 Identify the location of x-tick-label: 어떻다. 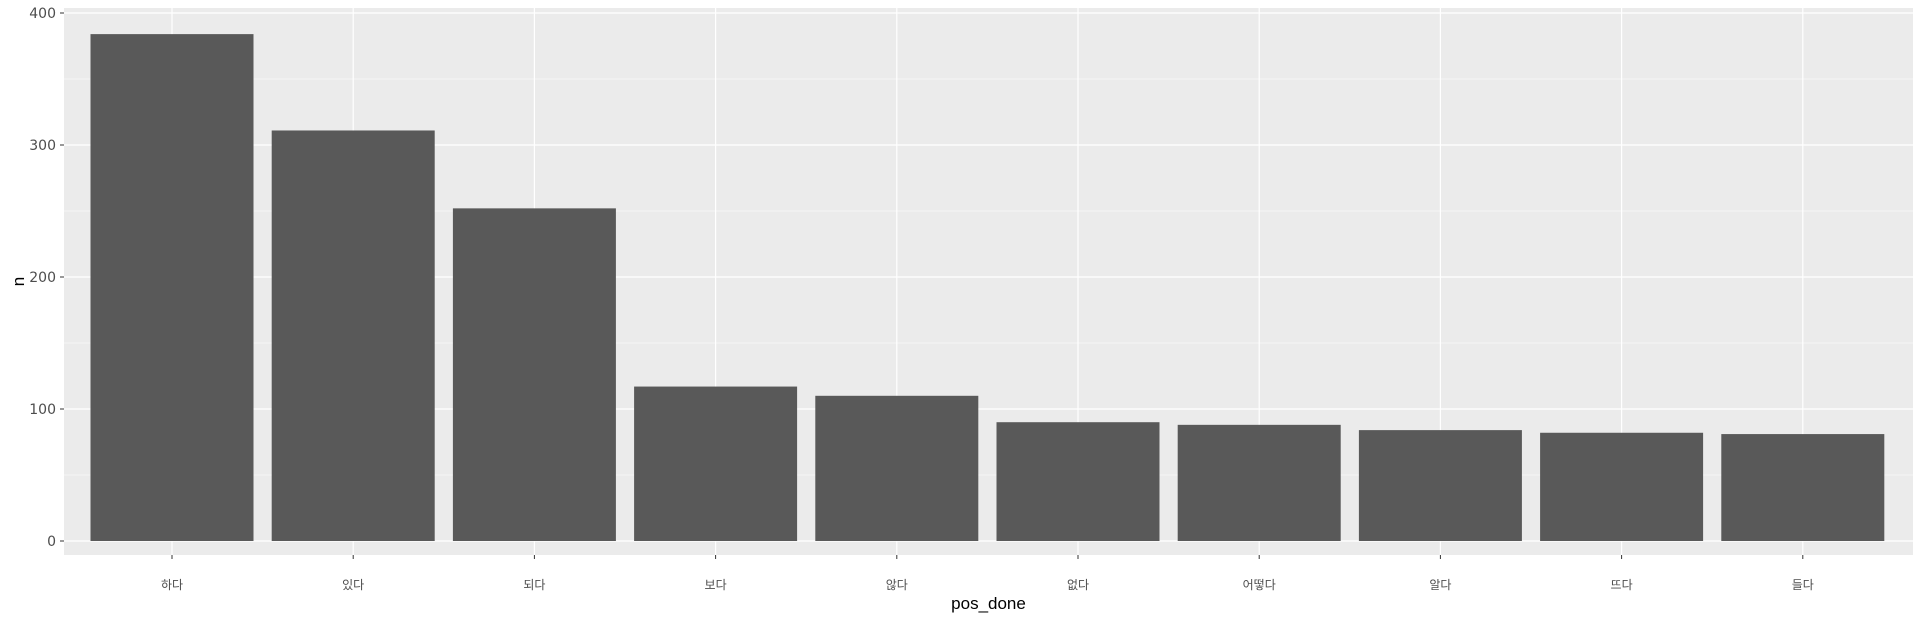
(1259, 585).